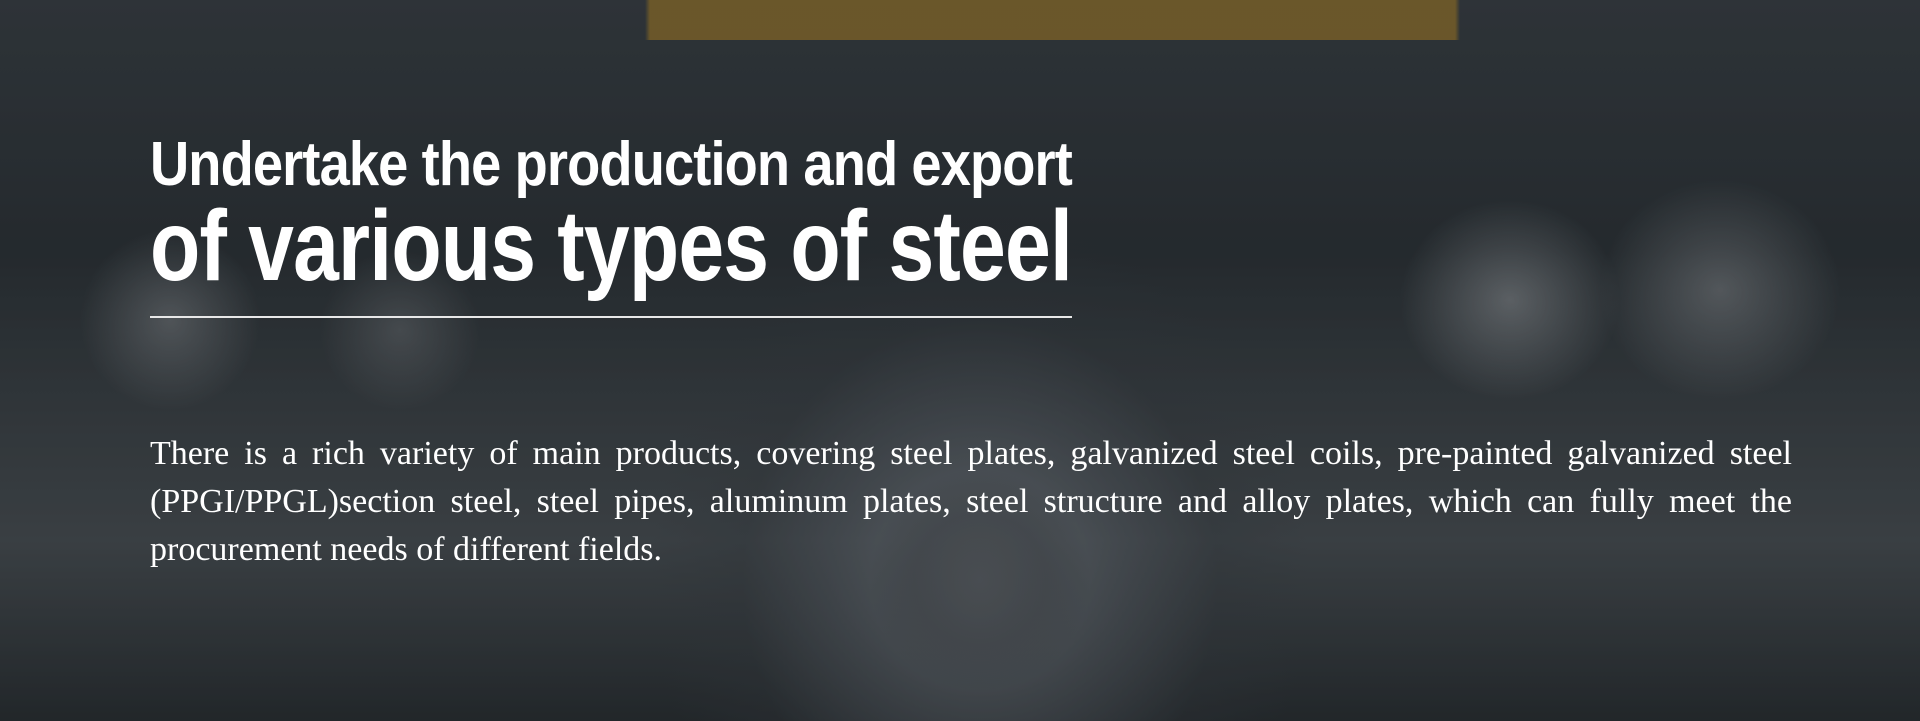 Image resolution: width=1920 pixels, height=721 pixels. What do you see at coordinates (611, 246) in the screenshot?
I see `banner-title-line2: of various types of steel` at bounding box center [611, 246].